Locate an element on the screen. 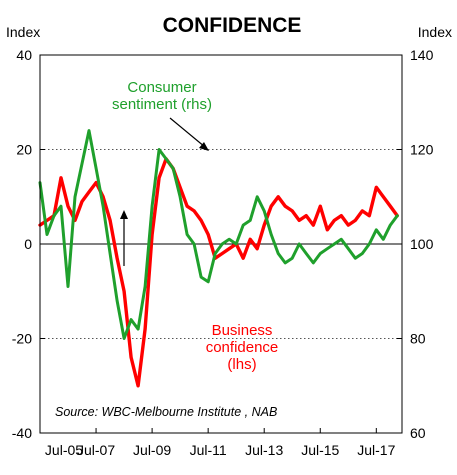 This screenshot has width=457, height=475. business-label-line-3: (lhs) is located at coordinates (241, 364).